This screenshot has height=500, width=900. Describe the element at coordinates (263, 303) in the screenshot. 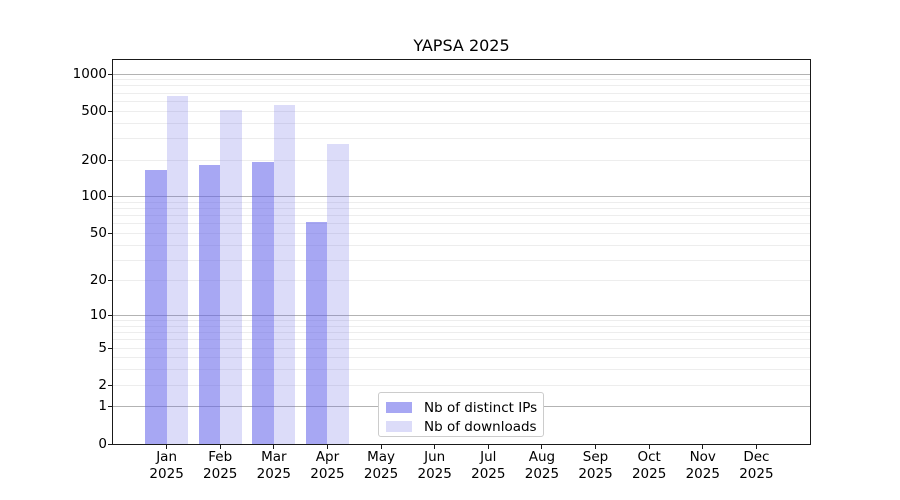

I see `bar-nb-of-distinct-ips-mar` at that location.